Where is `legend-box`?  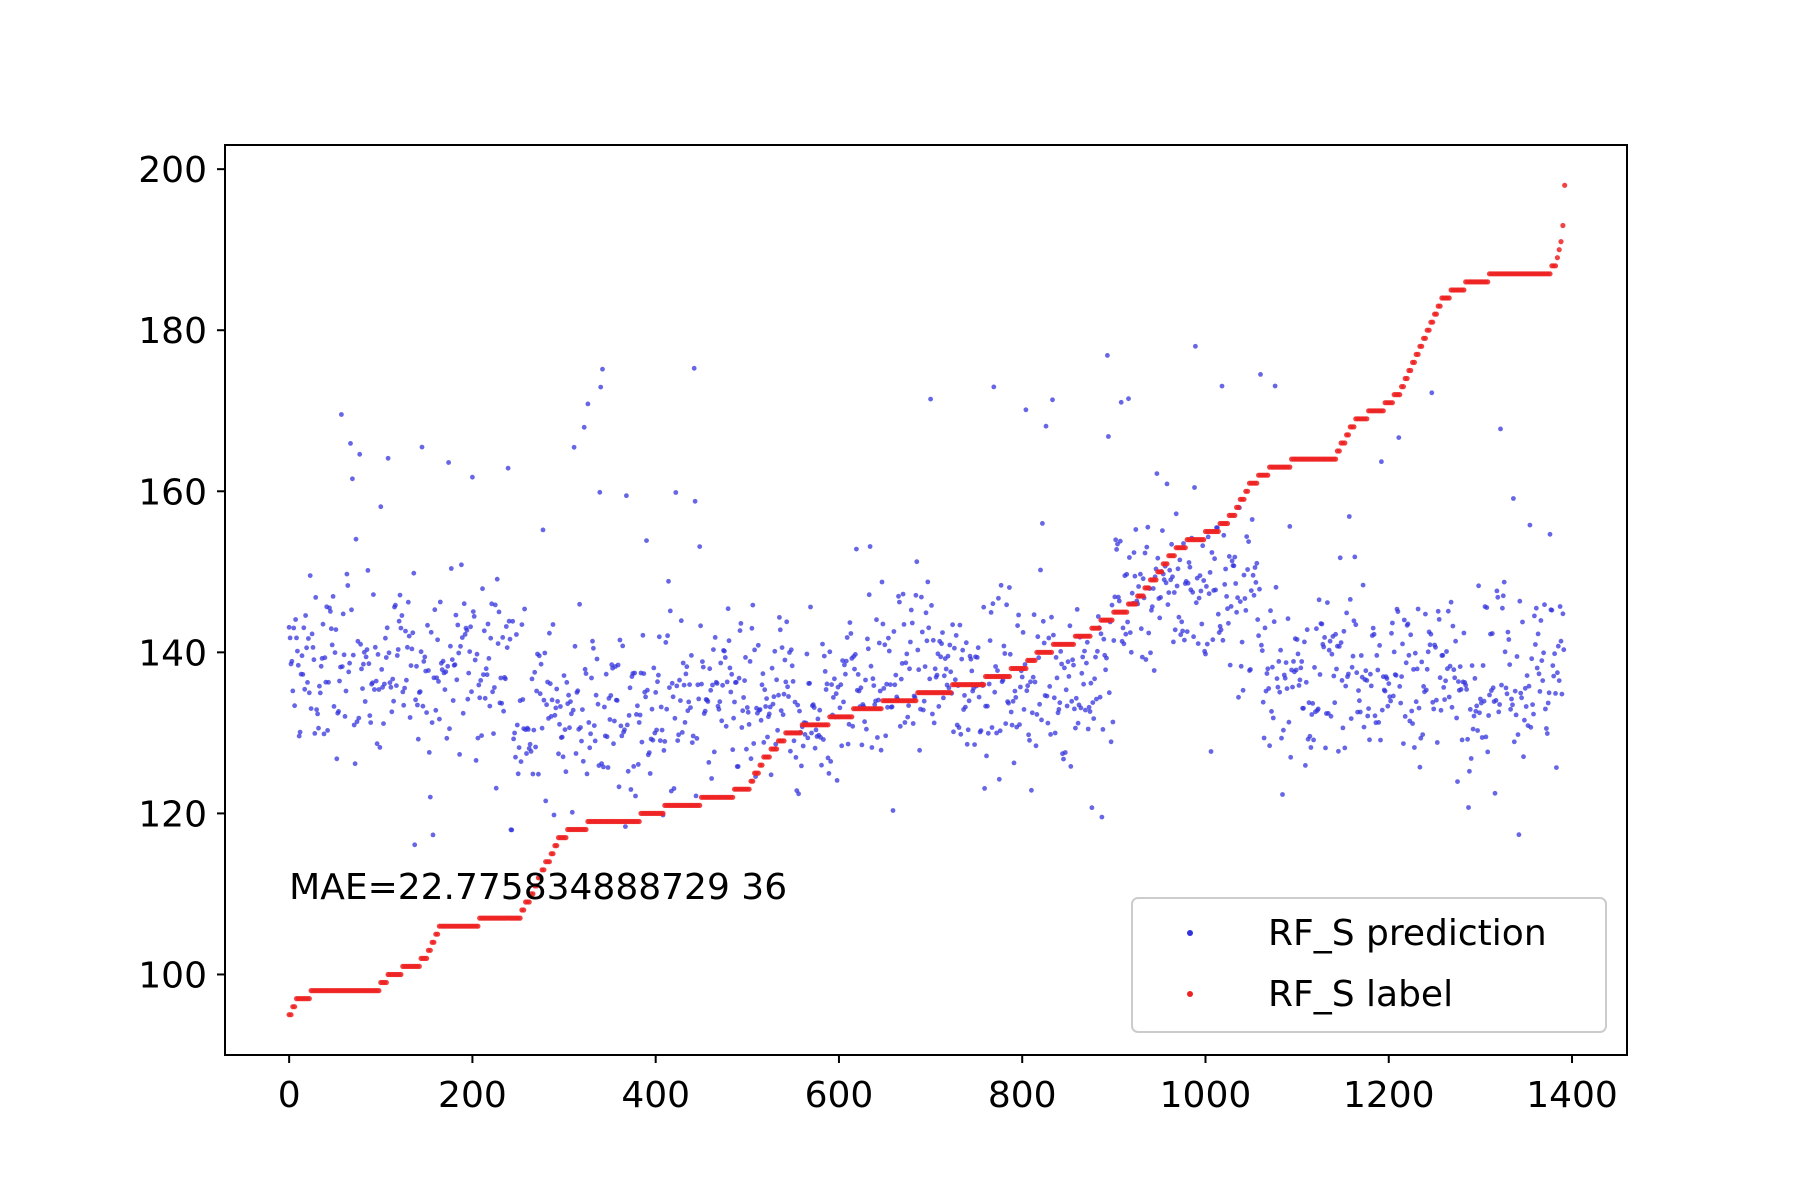
legend-box is located at coordinates (1369, 965).